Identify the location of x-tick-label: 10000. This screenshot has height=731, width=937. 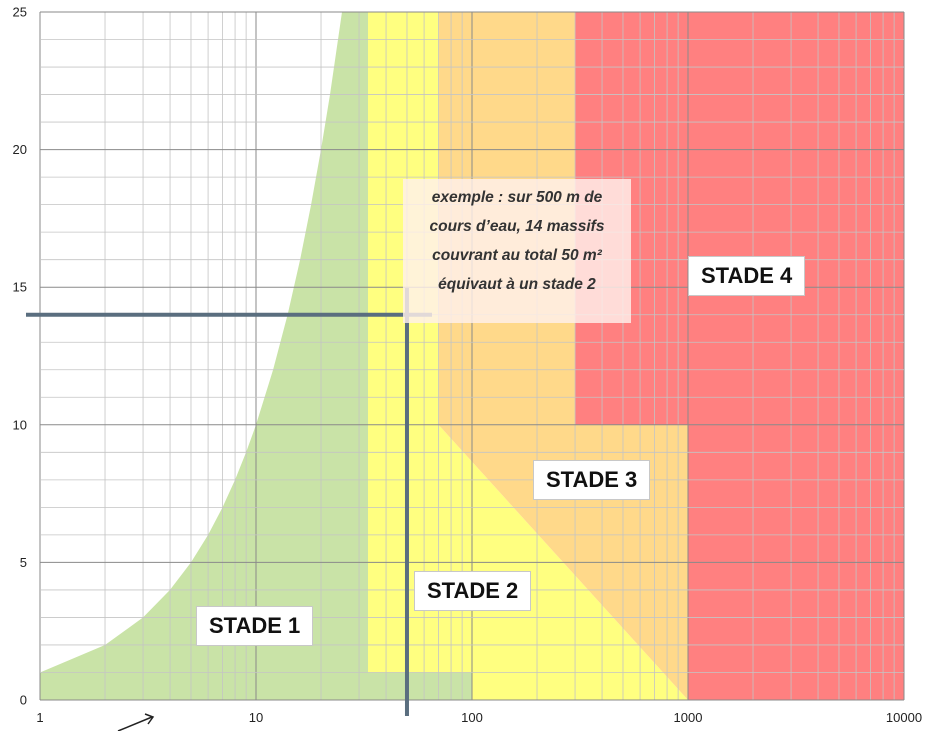
(904, 717).